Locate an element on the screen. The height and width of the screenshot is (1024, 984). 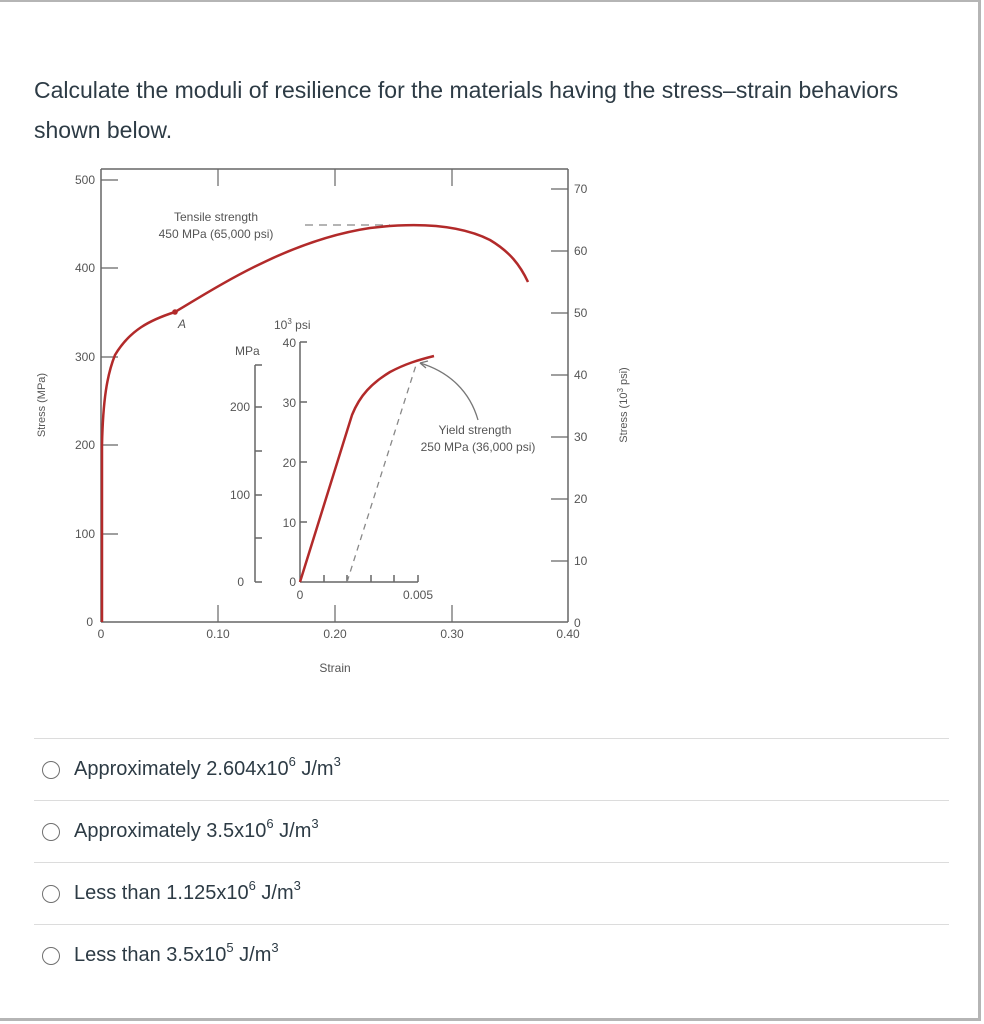
svg-text: 70 is located at coordinates (581, 189).